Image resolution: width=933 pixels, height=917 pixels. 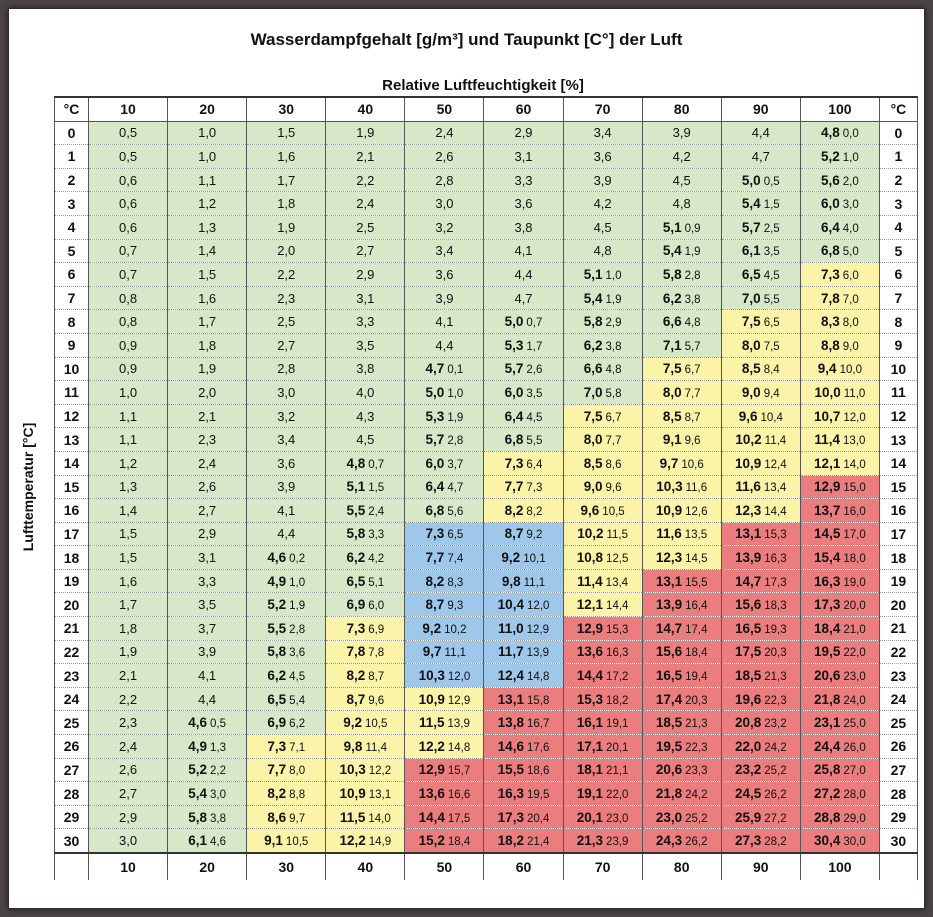 What do you see at coordinates (71, 369) in the screenshot?
I see `temperature-label: 10` at bounding box center [71, 369].